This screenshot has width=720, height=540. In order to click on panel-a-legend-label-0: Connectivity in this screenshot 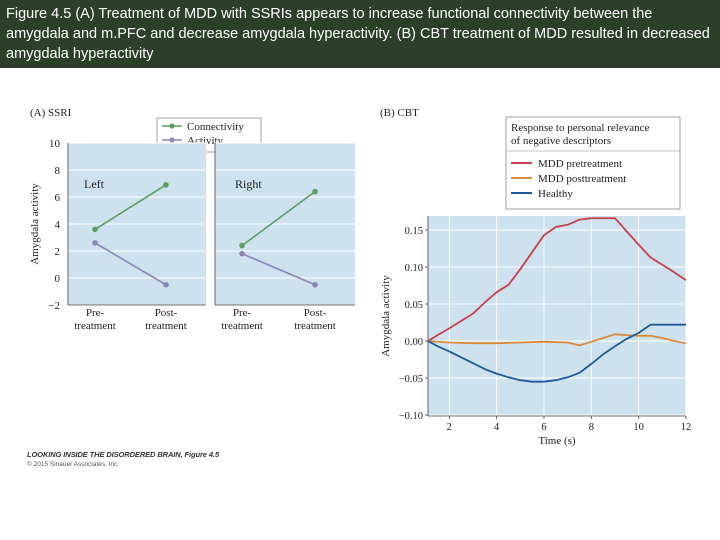, I will do `click(215, 127)`.